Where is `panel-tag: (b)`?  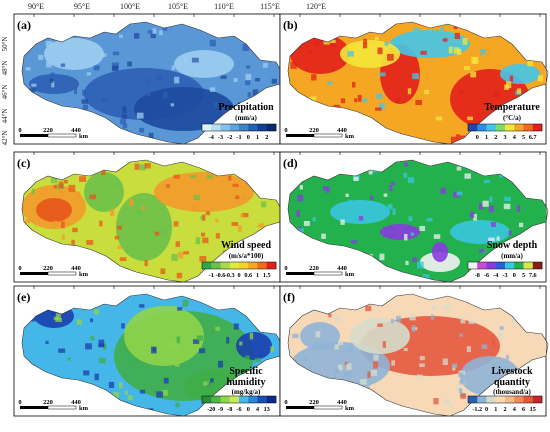
panel-tag: (b) is located at coordinates (290, 25).